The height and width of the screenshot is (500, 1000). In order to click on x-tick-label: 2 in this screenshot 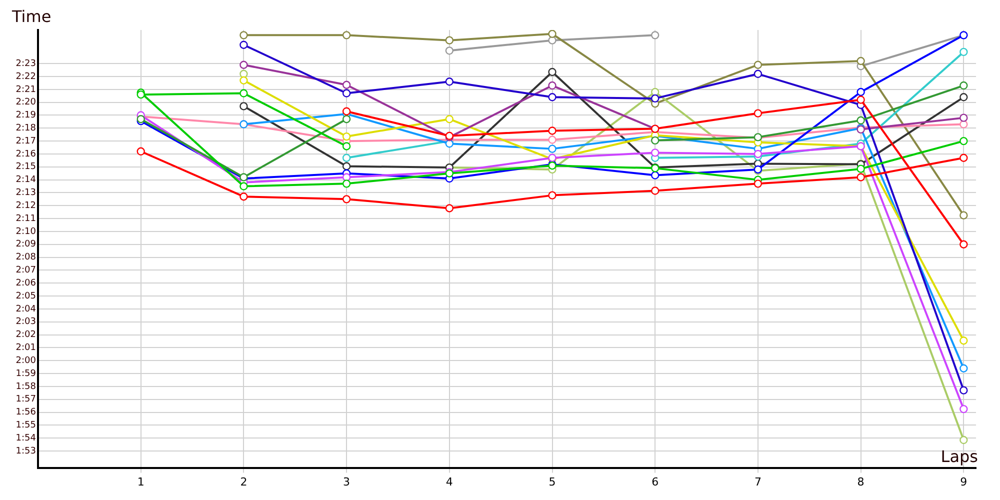, I will do `click(244, 481)`.